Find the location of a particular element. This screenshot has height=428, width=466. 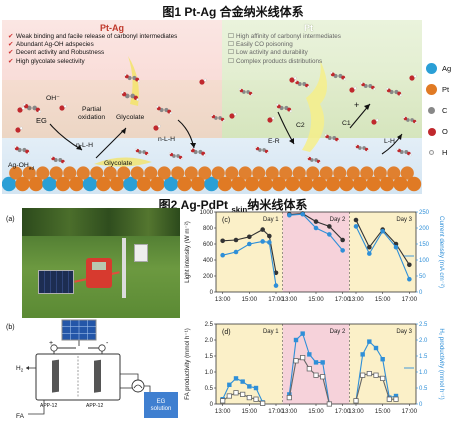

atom-legend: Ag Pt C O H is located at coordinates (445, 110).